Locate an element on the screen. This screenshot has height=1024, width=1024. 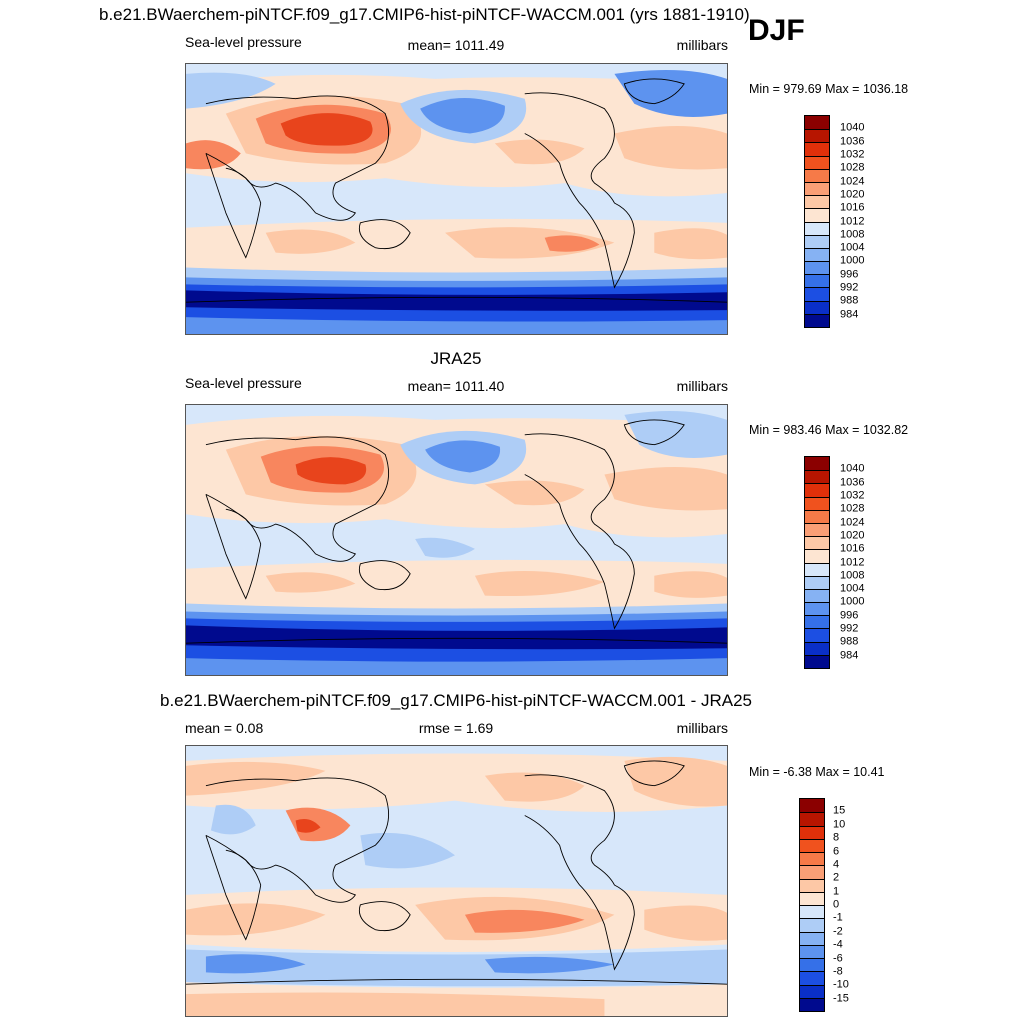
colorbar-obs is located at coordinates (817, 562).